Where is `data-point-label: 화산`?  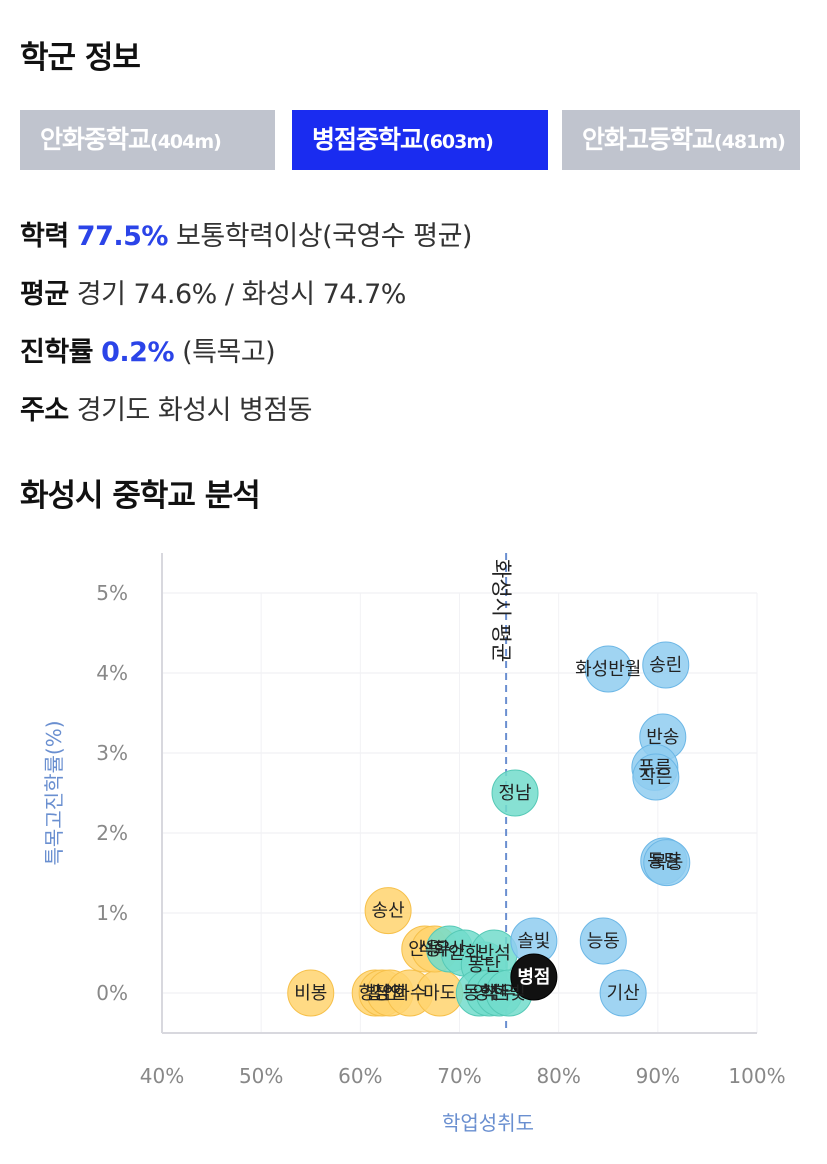 data-point-label: 화산 is located at coordinates (449, 949).